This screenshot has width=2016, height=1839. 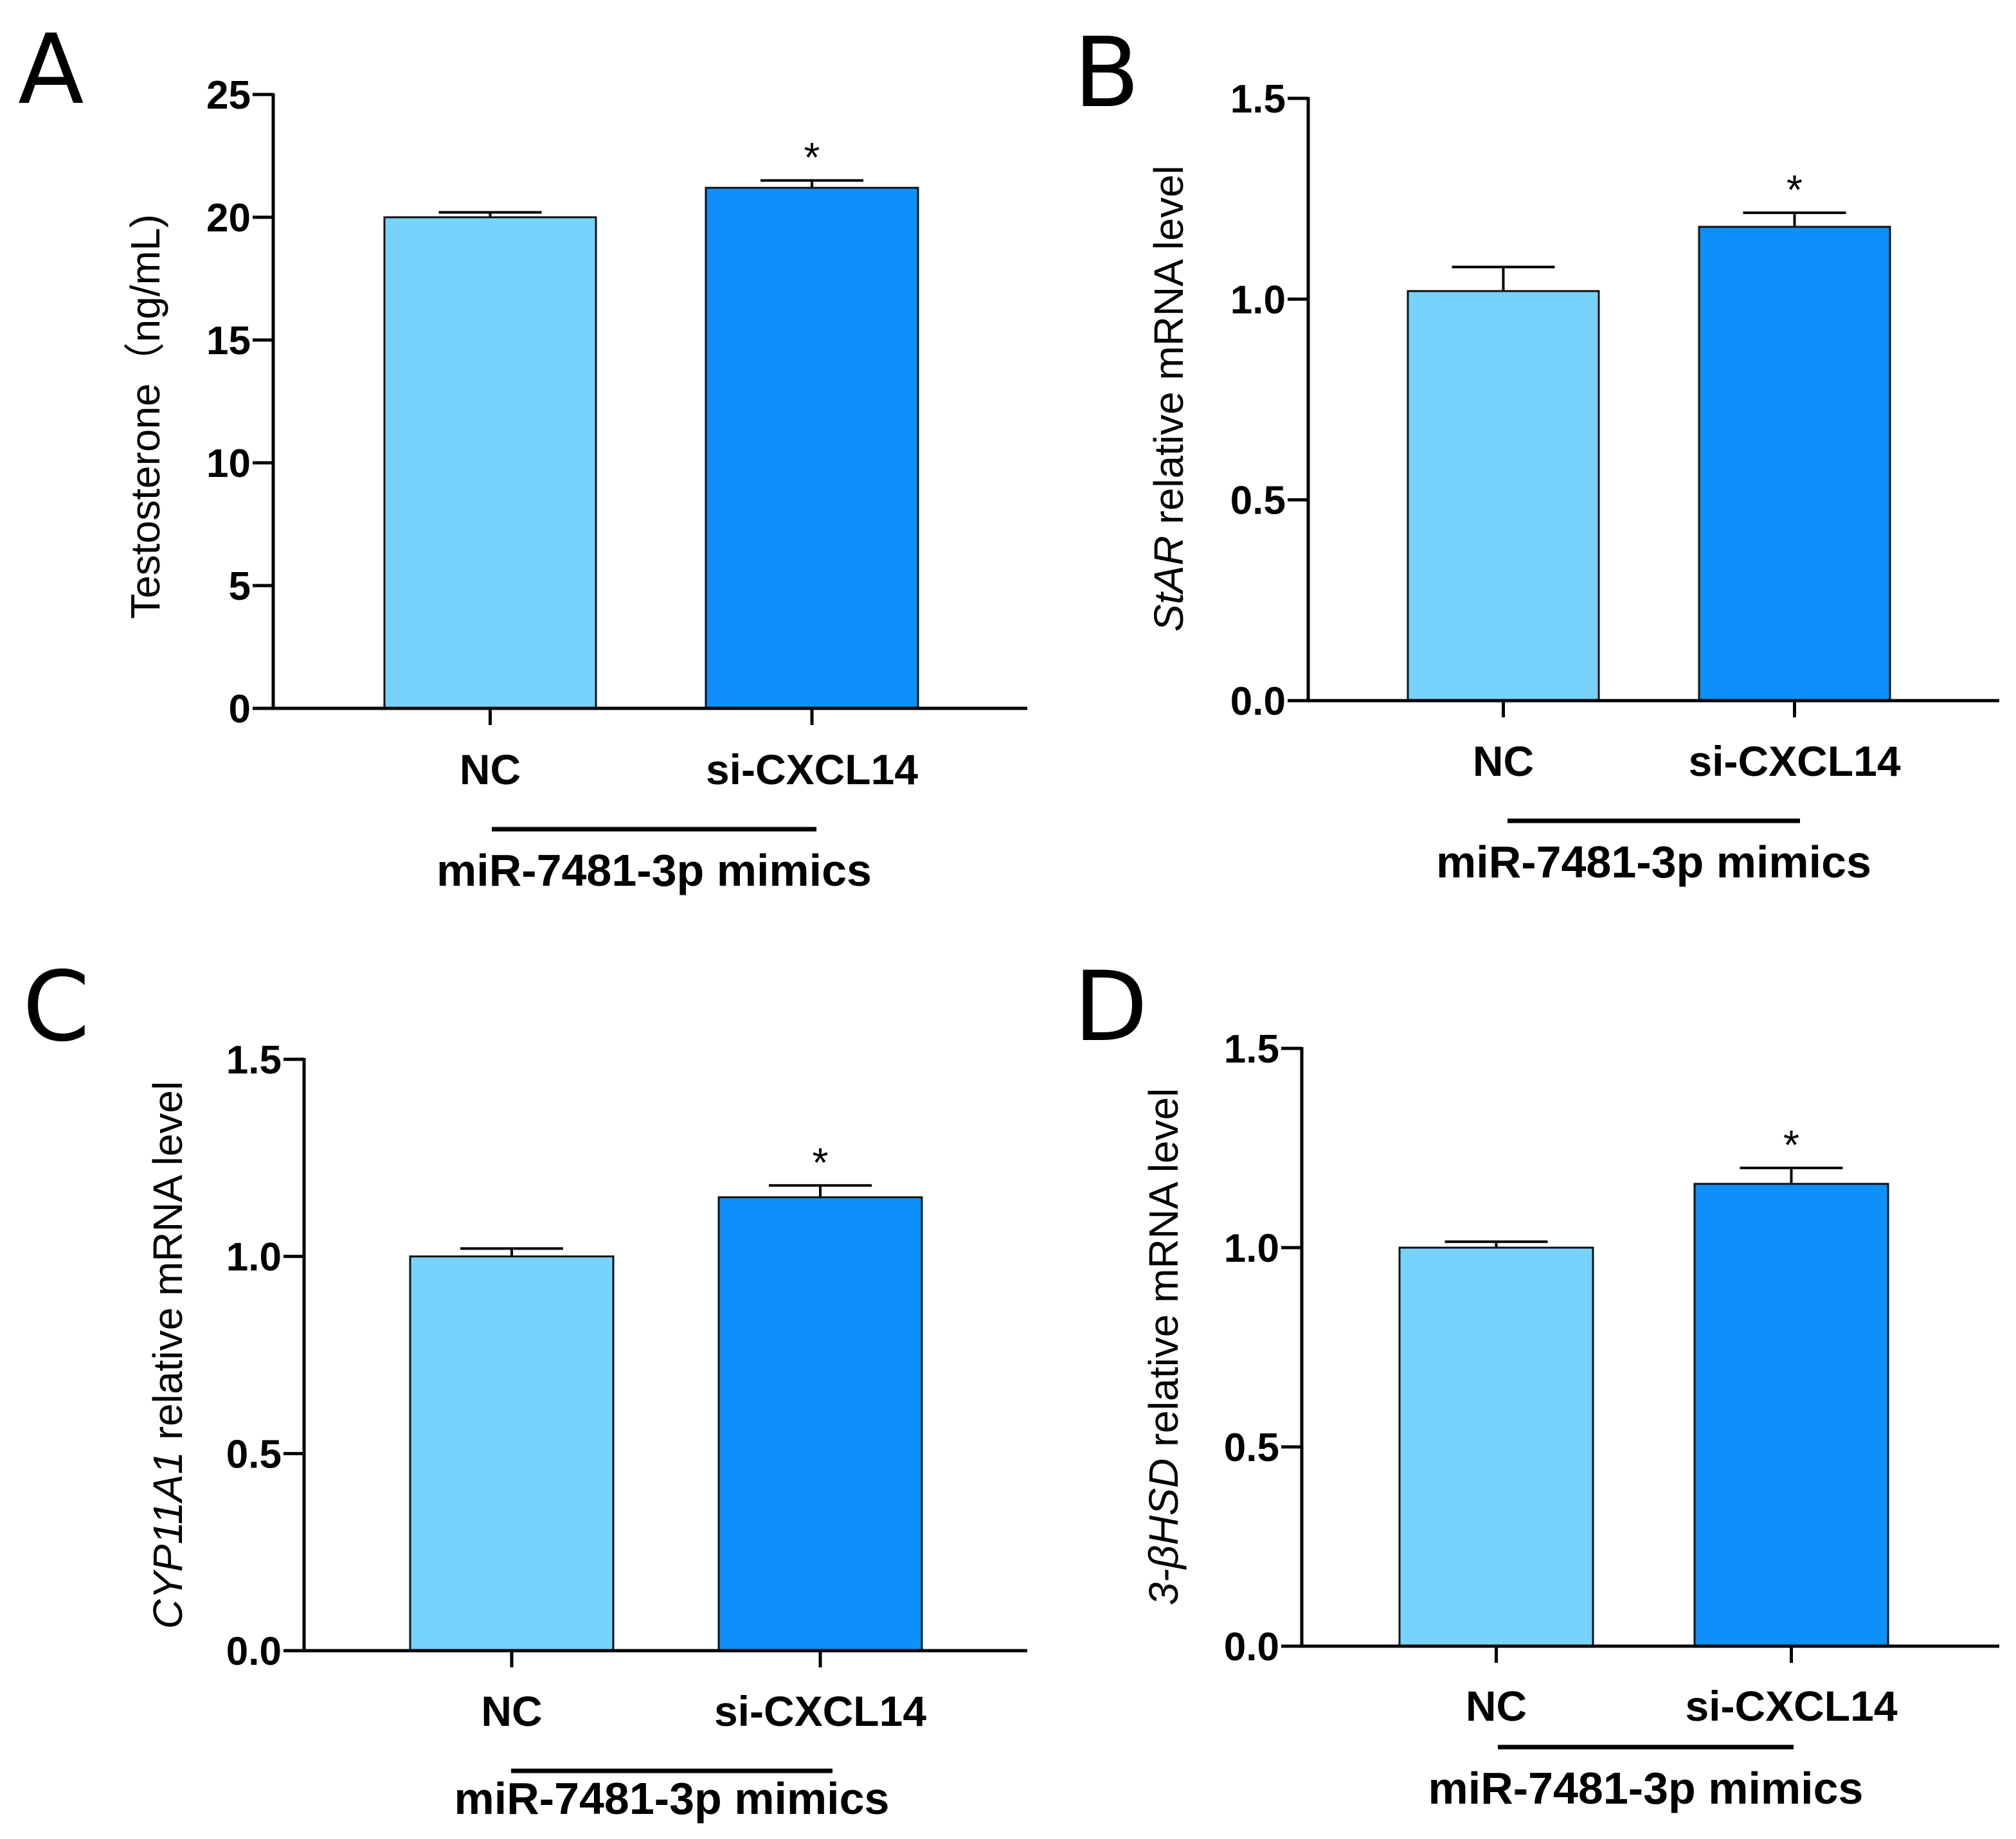 I want to click on y-axis-label: Testosterone（ng/mL), so click(x=145, y=416).